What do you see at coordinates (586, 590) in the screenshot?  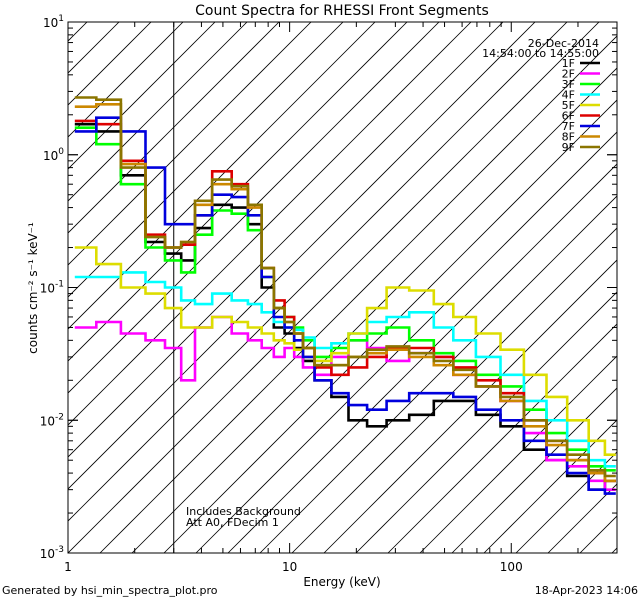 I see `footer-timestamp: 18-Apr-2023 14:06` at bounding box center [586, 590].